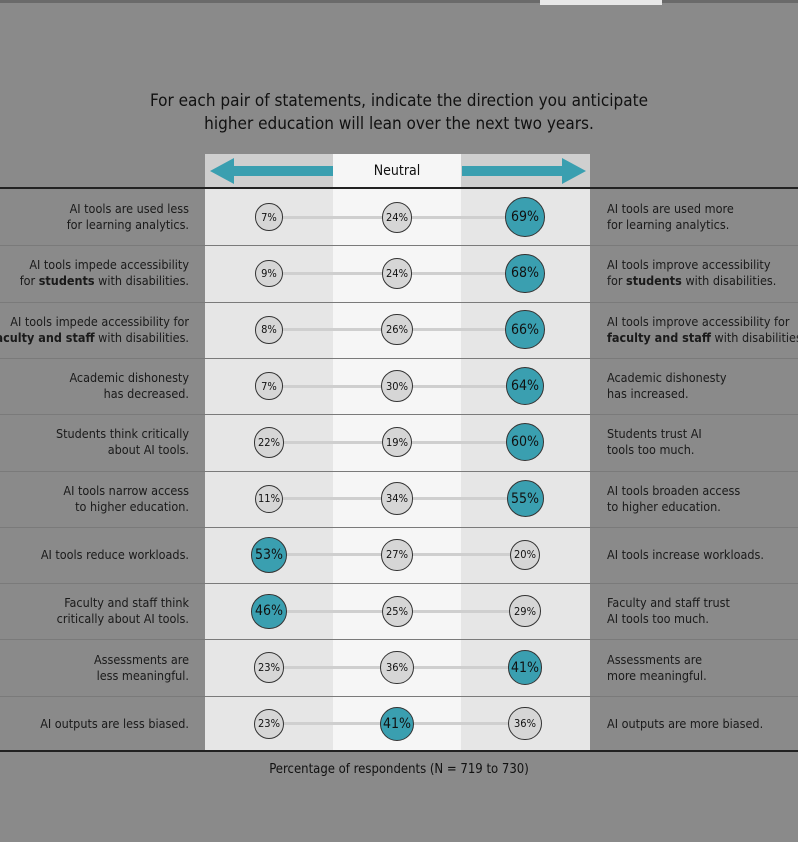 This screenshot has width=798, height=842. Describe the element at coordinates (397, 611) in the screenshot. I see `value-bubble: 25%` at that location.